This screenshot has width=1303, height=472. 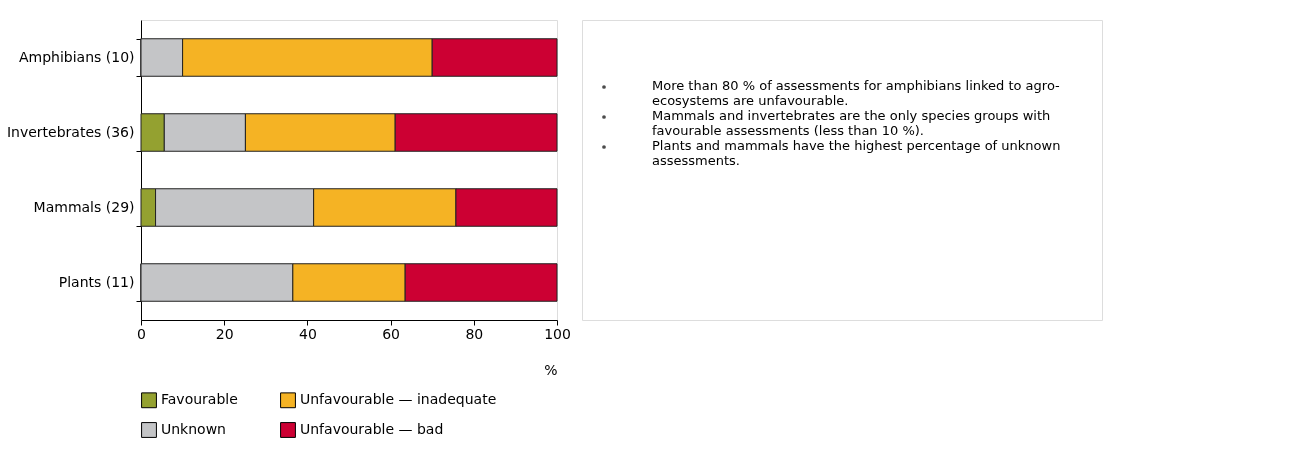 What do you see at coordinates (96, 282) in the screenshot?
I see `y-tick-label: Plants (11)` at bounding box center [96, 282].